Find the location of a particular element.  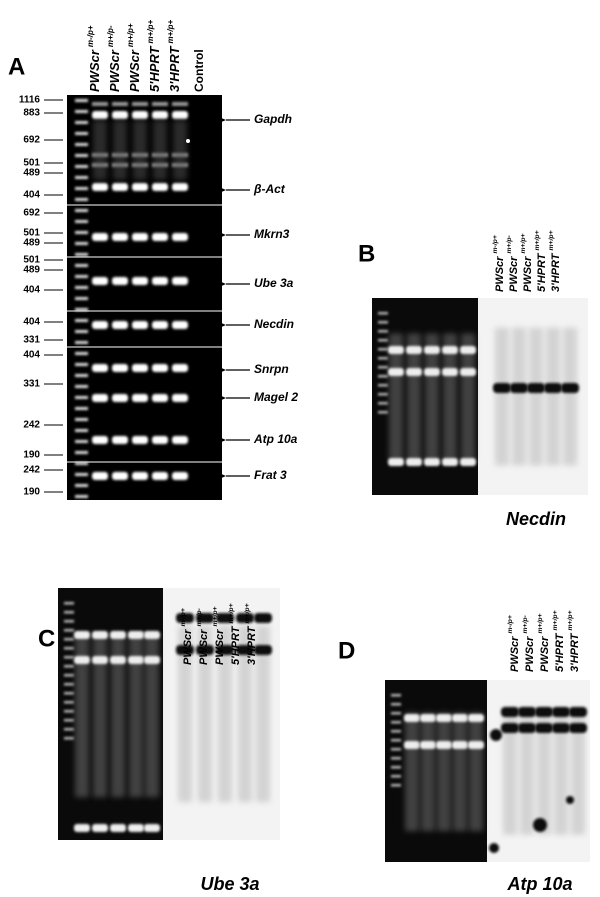

panel-letter: C is located at coordinates (46, 638).